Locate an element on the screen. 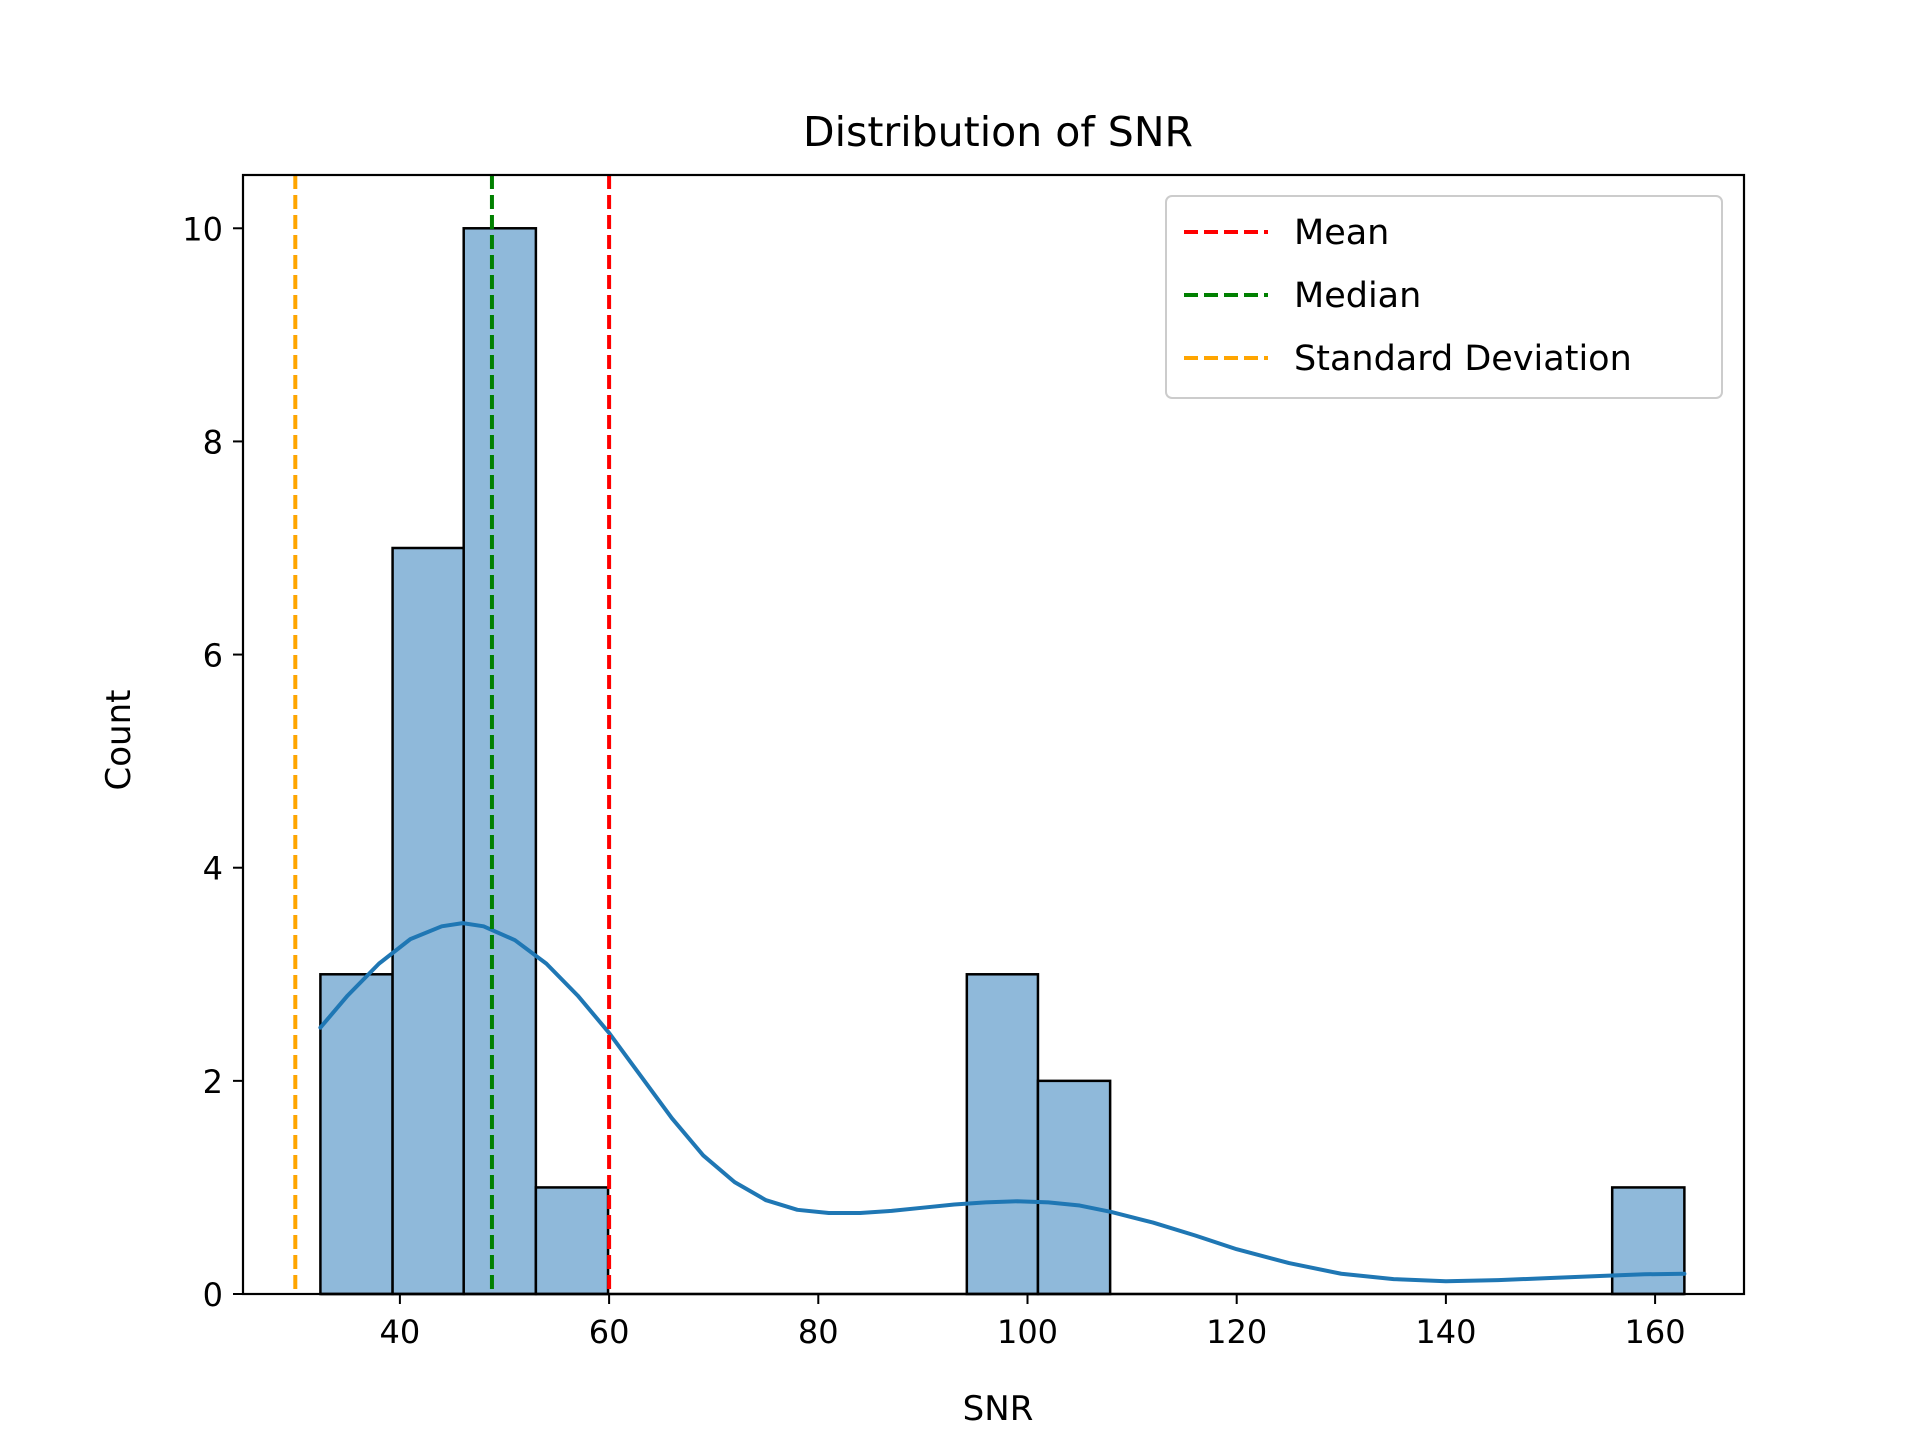 The height and width of the screenshot is (1440, 1920). legend-box is located at coordinates (1444, 297).